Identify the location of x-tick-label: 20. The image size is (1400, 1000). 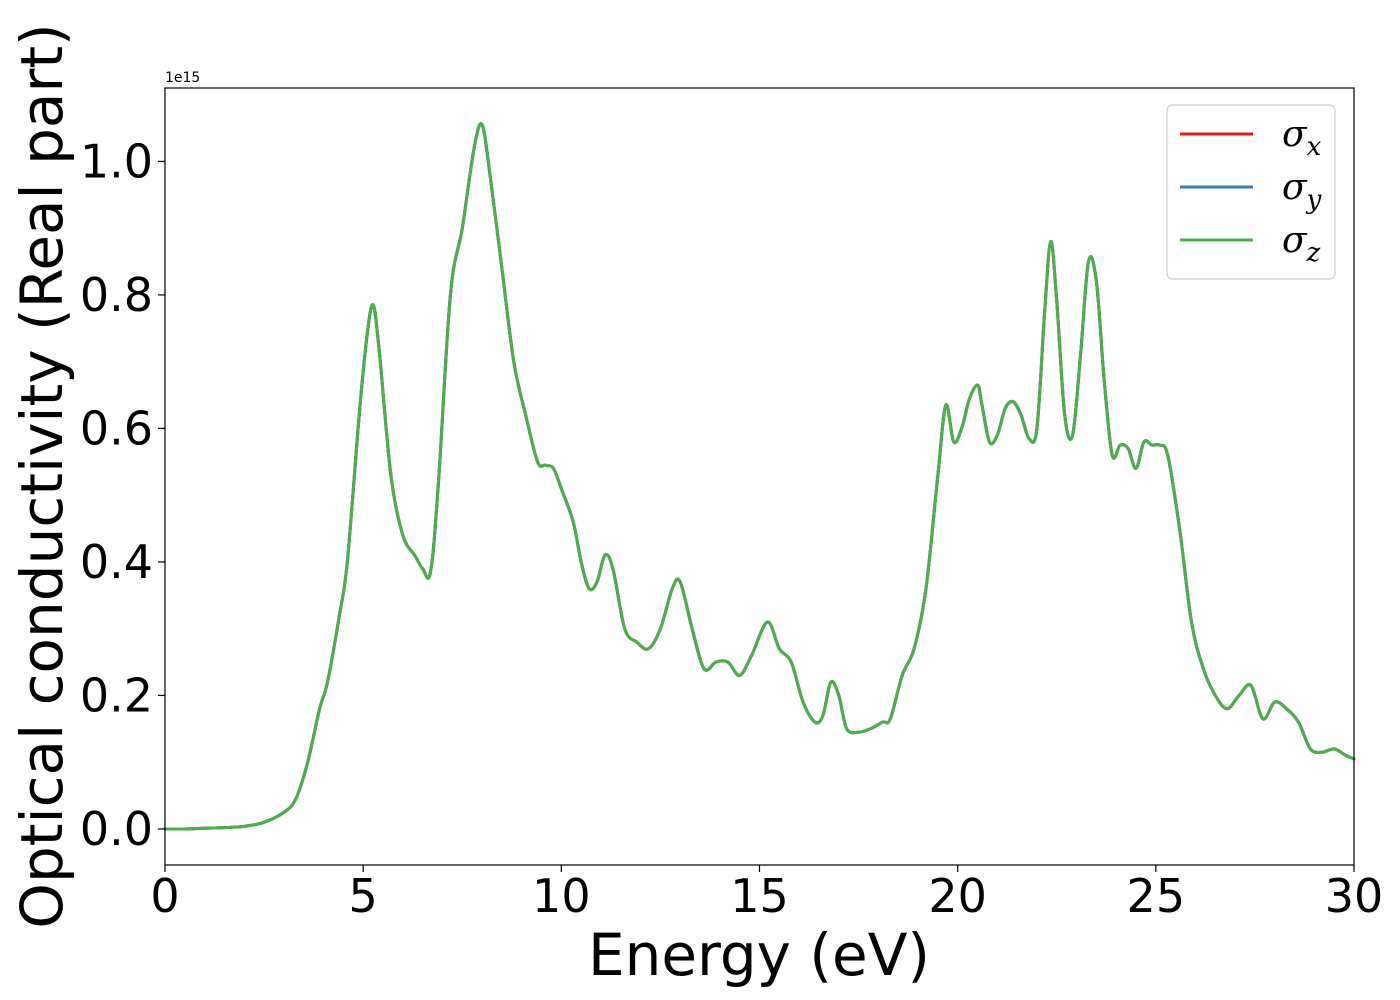
(957, 896).